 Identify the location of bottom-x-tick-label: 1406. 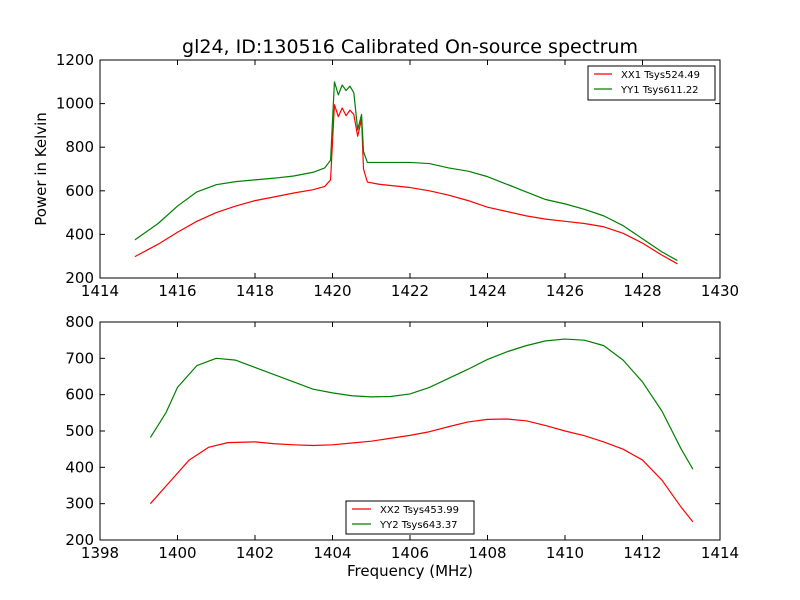
(410, 553).